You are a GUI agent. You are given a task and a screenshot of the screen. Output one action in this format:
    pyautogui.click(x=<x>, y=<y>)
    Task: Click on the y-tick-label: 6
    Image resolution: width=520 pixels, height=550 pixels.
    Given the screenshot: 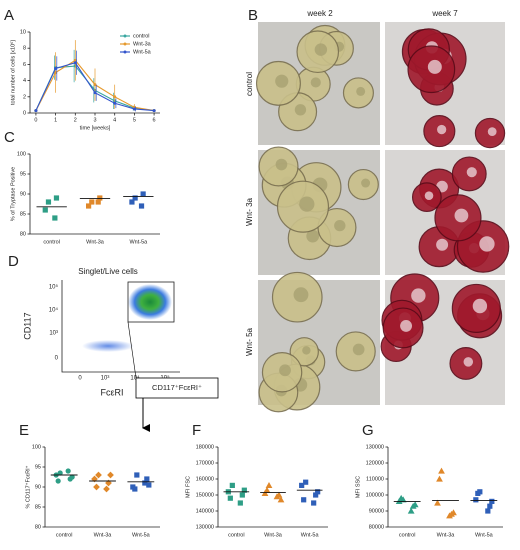 What is the action you would take?
    pyautogui.click(x=24, y=65)
    